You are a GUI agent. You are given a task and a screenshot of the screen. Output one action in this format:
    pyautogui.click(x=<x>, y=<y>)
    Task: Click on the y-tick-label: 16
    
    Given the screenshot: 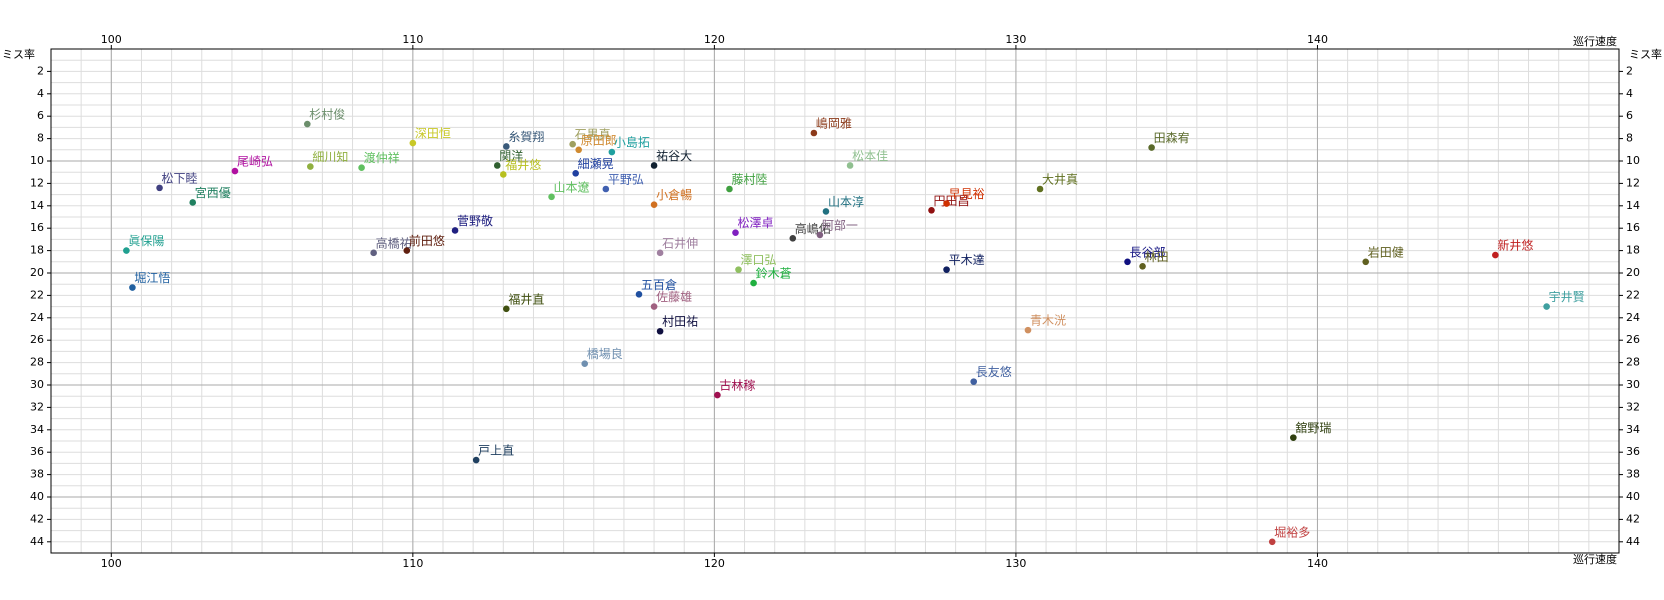 What is the action you would take?
    pyautogui.click(x=1633, y=227)
    